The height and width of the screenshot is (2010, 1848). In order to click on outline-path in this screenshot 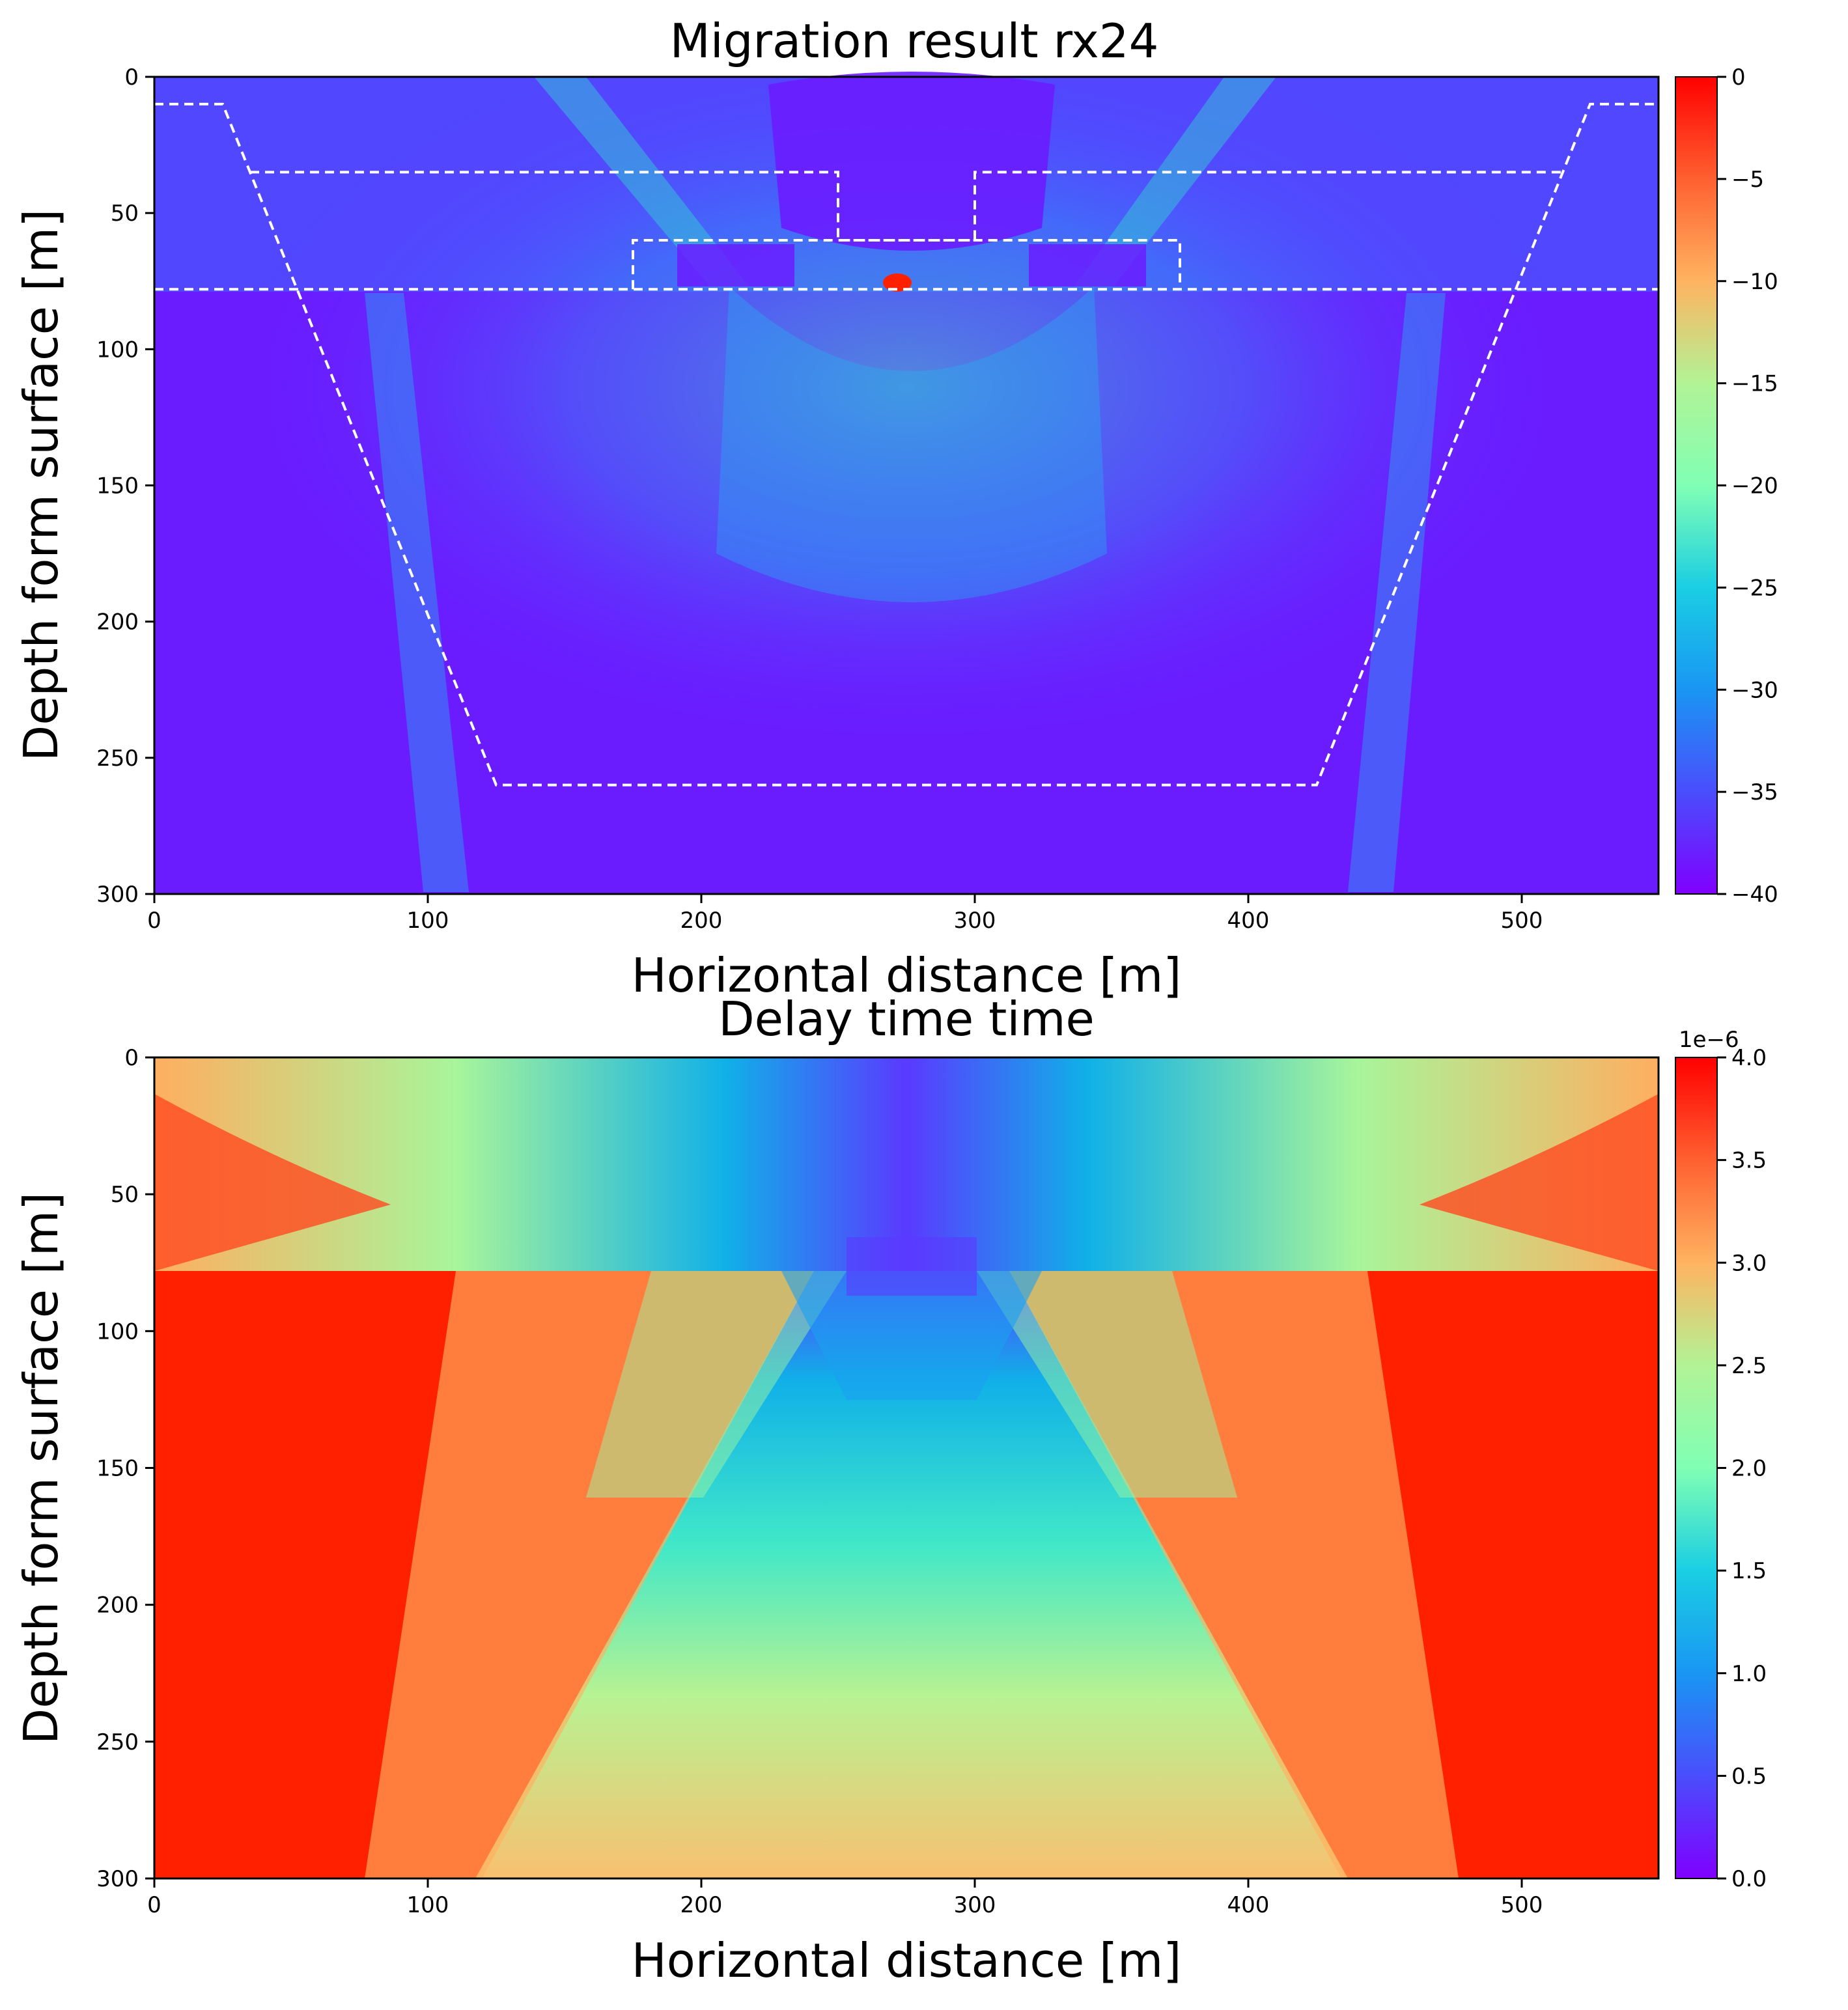, I will do `click(907, 264)`.